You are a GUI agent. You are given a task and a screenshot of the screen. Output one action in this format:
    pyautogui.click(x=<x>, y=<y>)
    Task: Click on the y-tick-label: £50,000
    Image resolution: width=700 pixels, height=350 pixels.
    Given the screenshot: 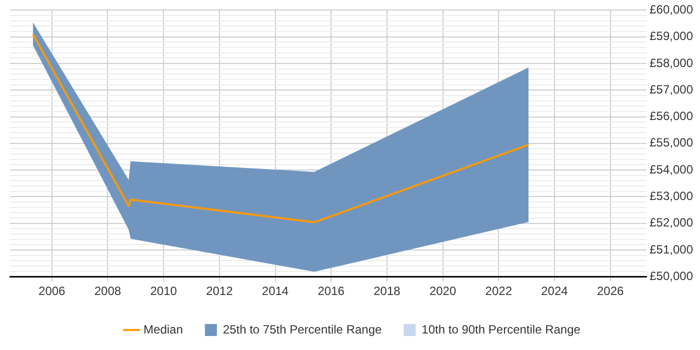 What is the action you would take?
    pyautogui.click(x=672, y=275)
    